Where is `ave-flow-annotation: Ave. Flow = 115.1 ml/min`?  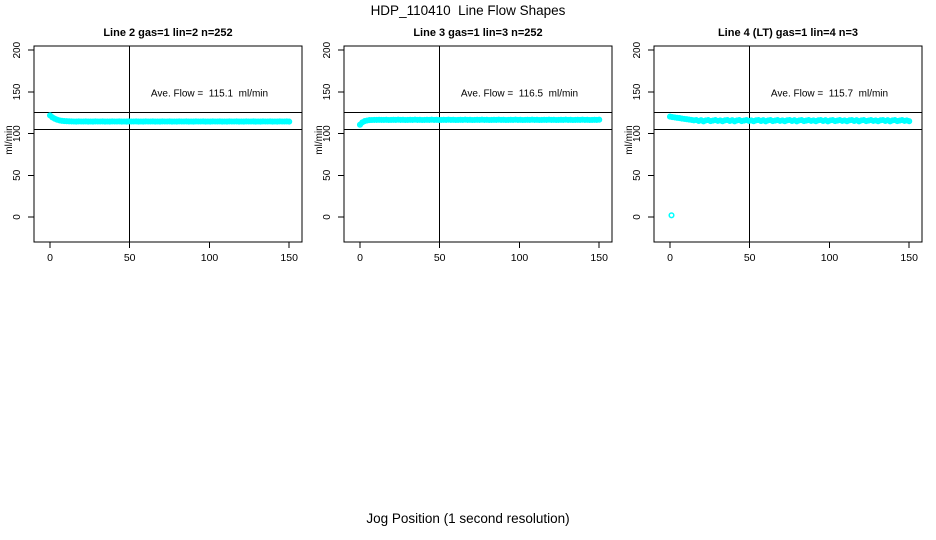 ave-flow-annotation: Ave. Flow = 115.1 ml/min is located at coordinates (209, 94).